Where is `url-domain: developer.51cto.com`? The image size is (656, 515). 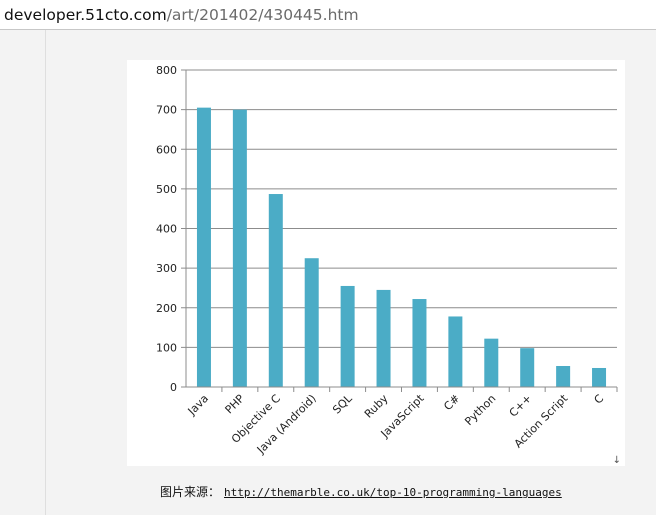 url-domain: developer.51cto.com is located at coordinates (85, 15).